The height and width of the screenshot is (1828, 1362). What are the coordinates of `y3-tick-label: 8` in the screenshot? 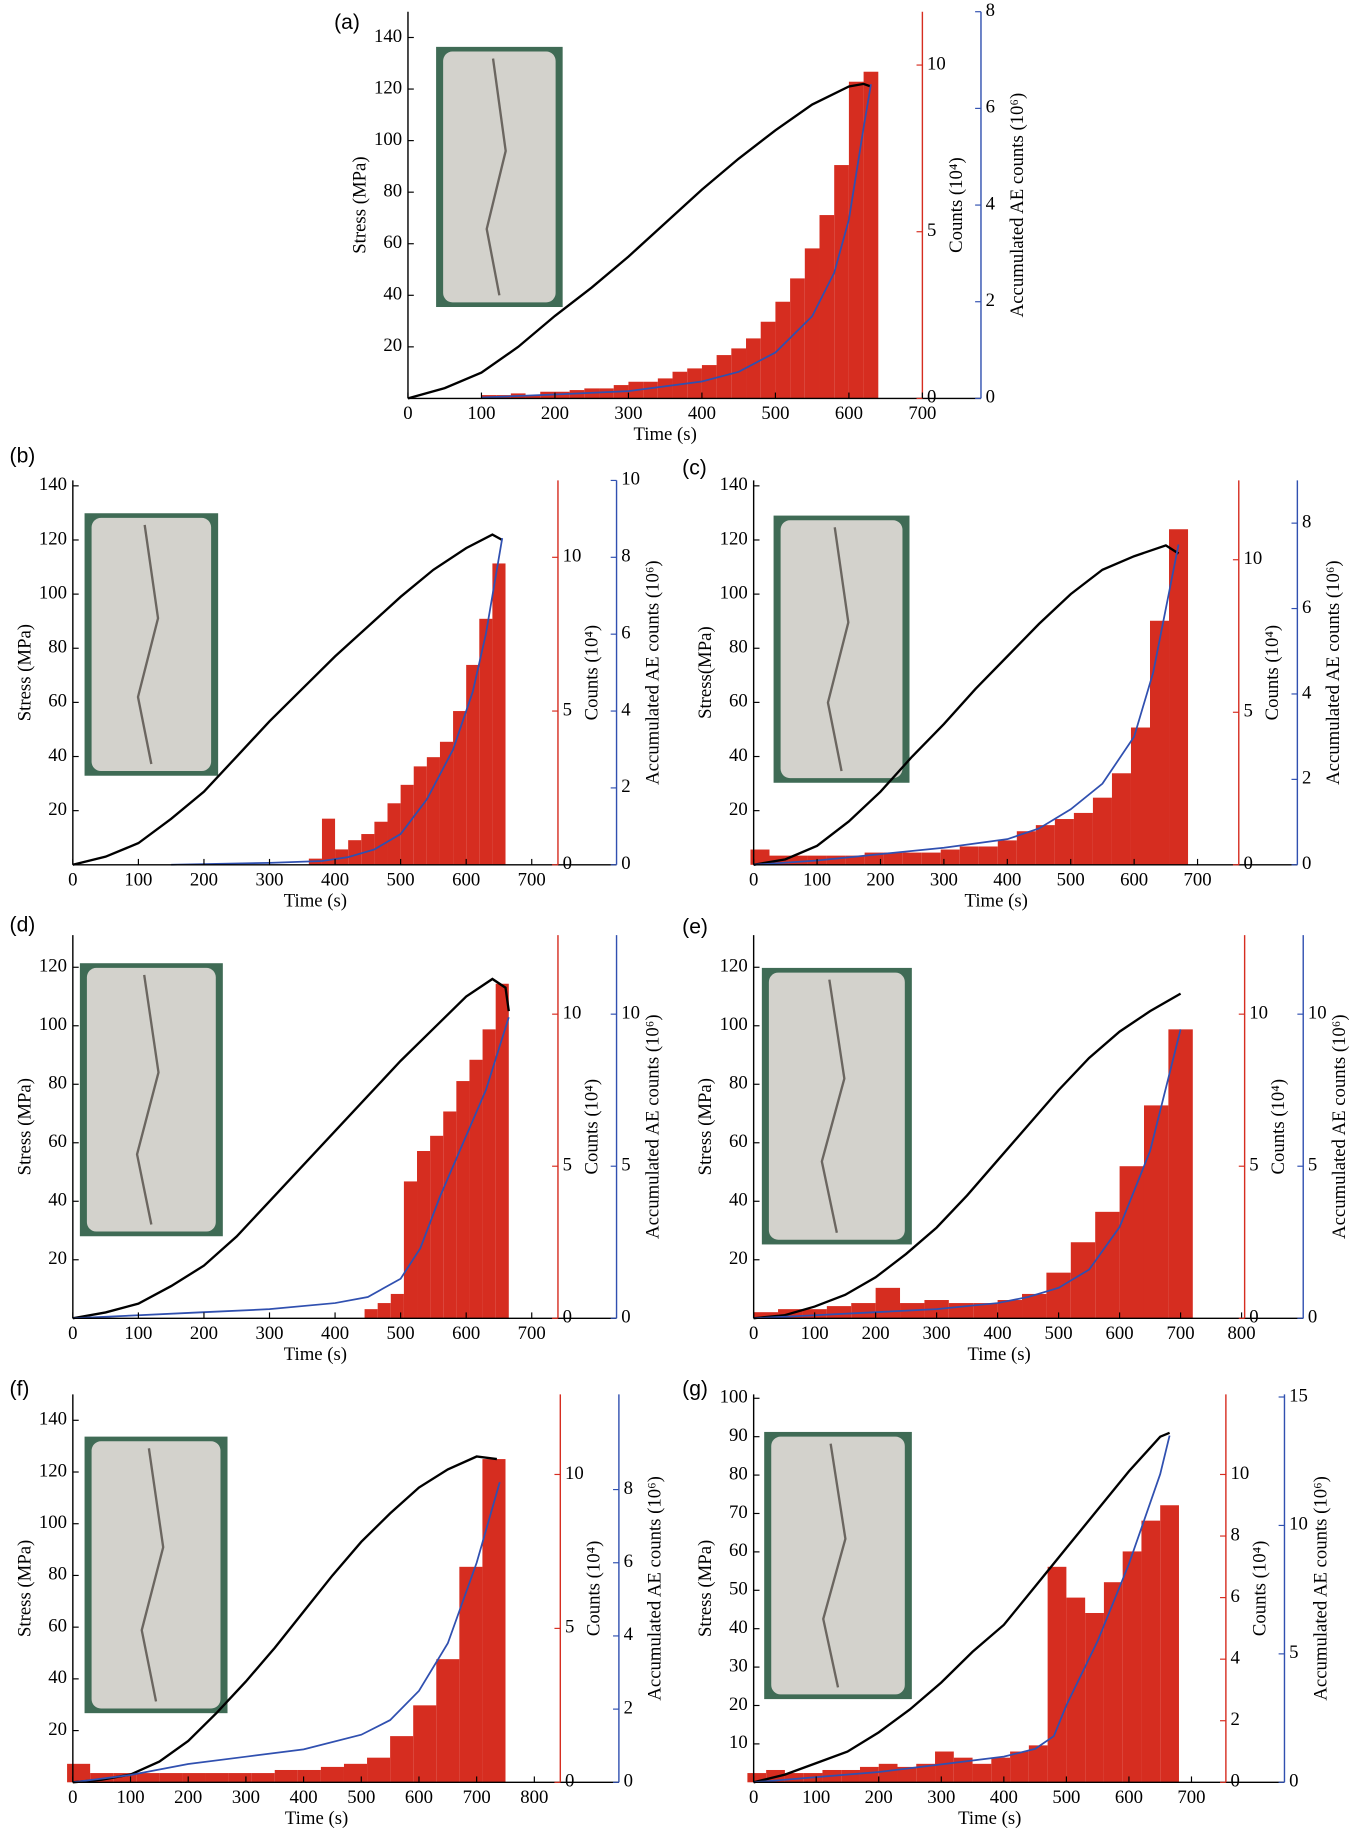 It's located at (625, 556).